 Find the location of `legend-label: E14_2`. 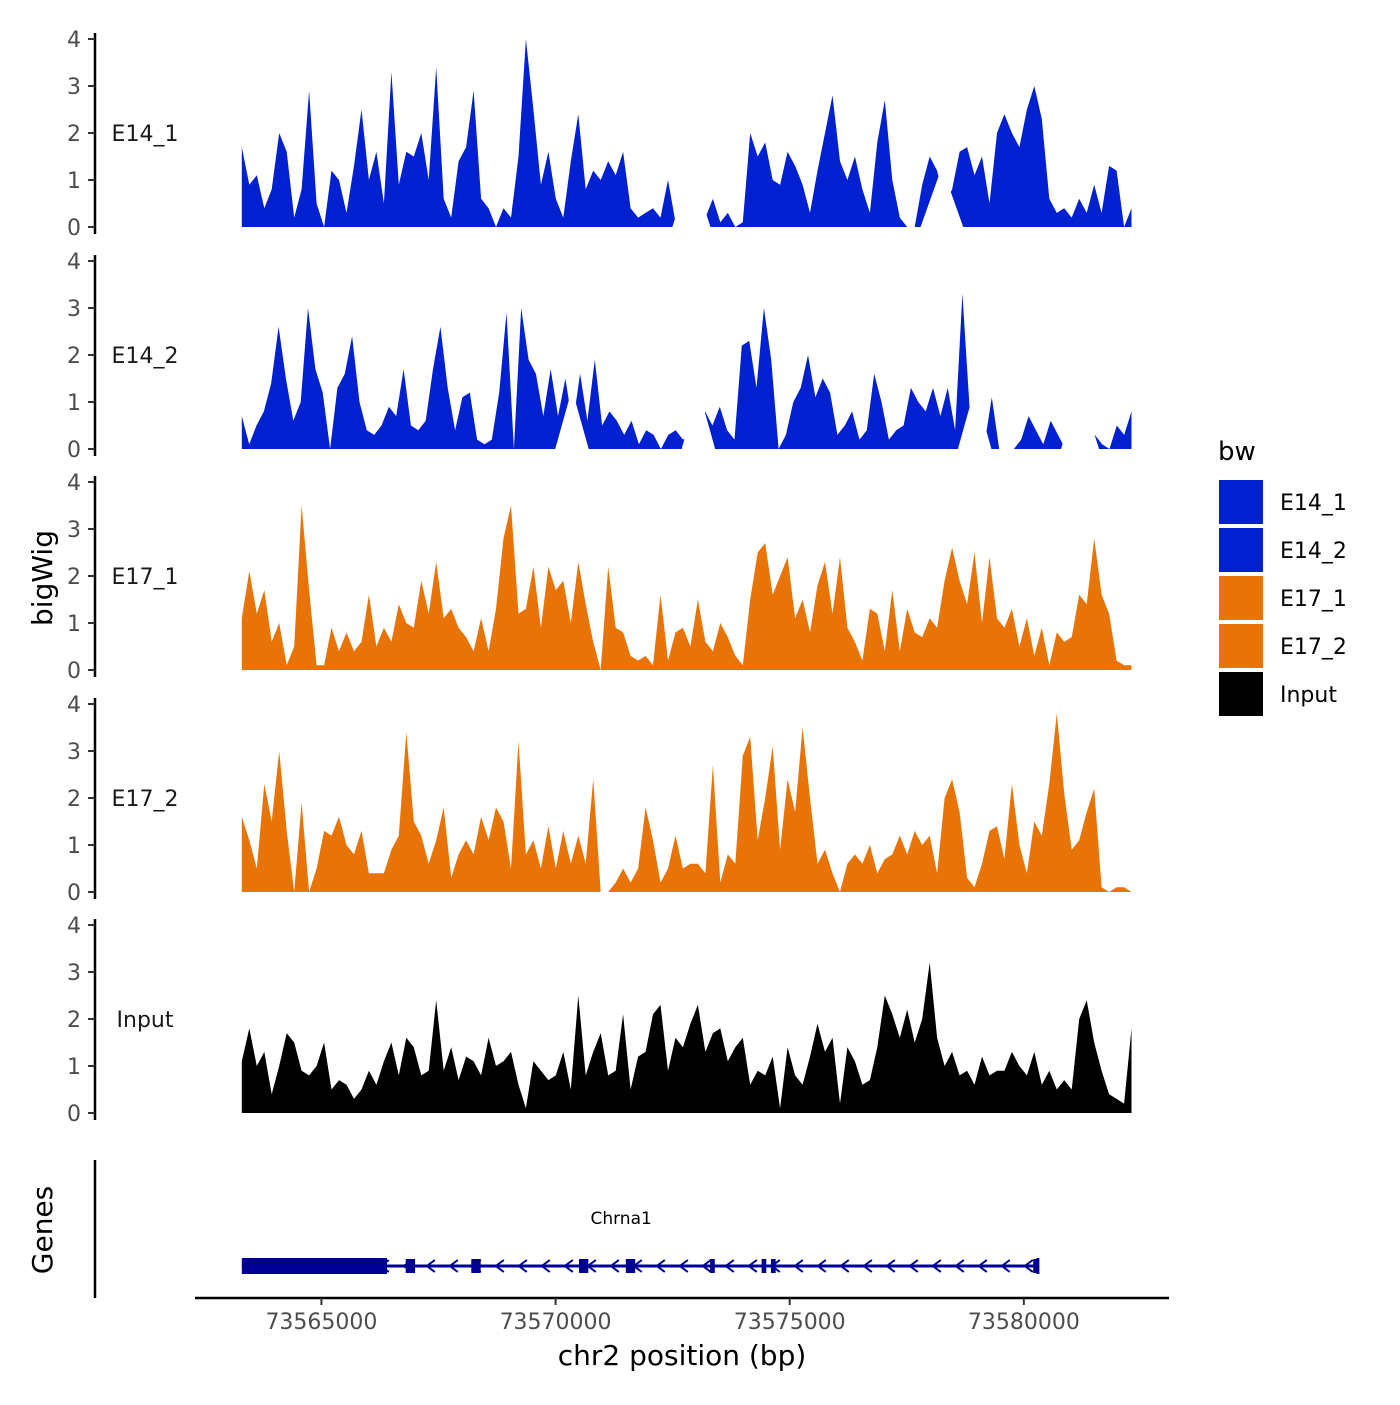

legend-label: E14_2 is located at coordinates (1313, 551).